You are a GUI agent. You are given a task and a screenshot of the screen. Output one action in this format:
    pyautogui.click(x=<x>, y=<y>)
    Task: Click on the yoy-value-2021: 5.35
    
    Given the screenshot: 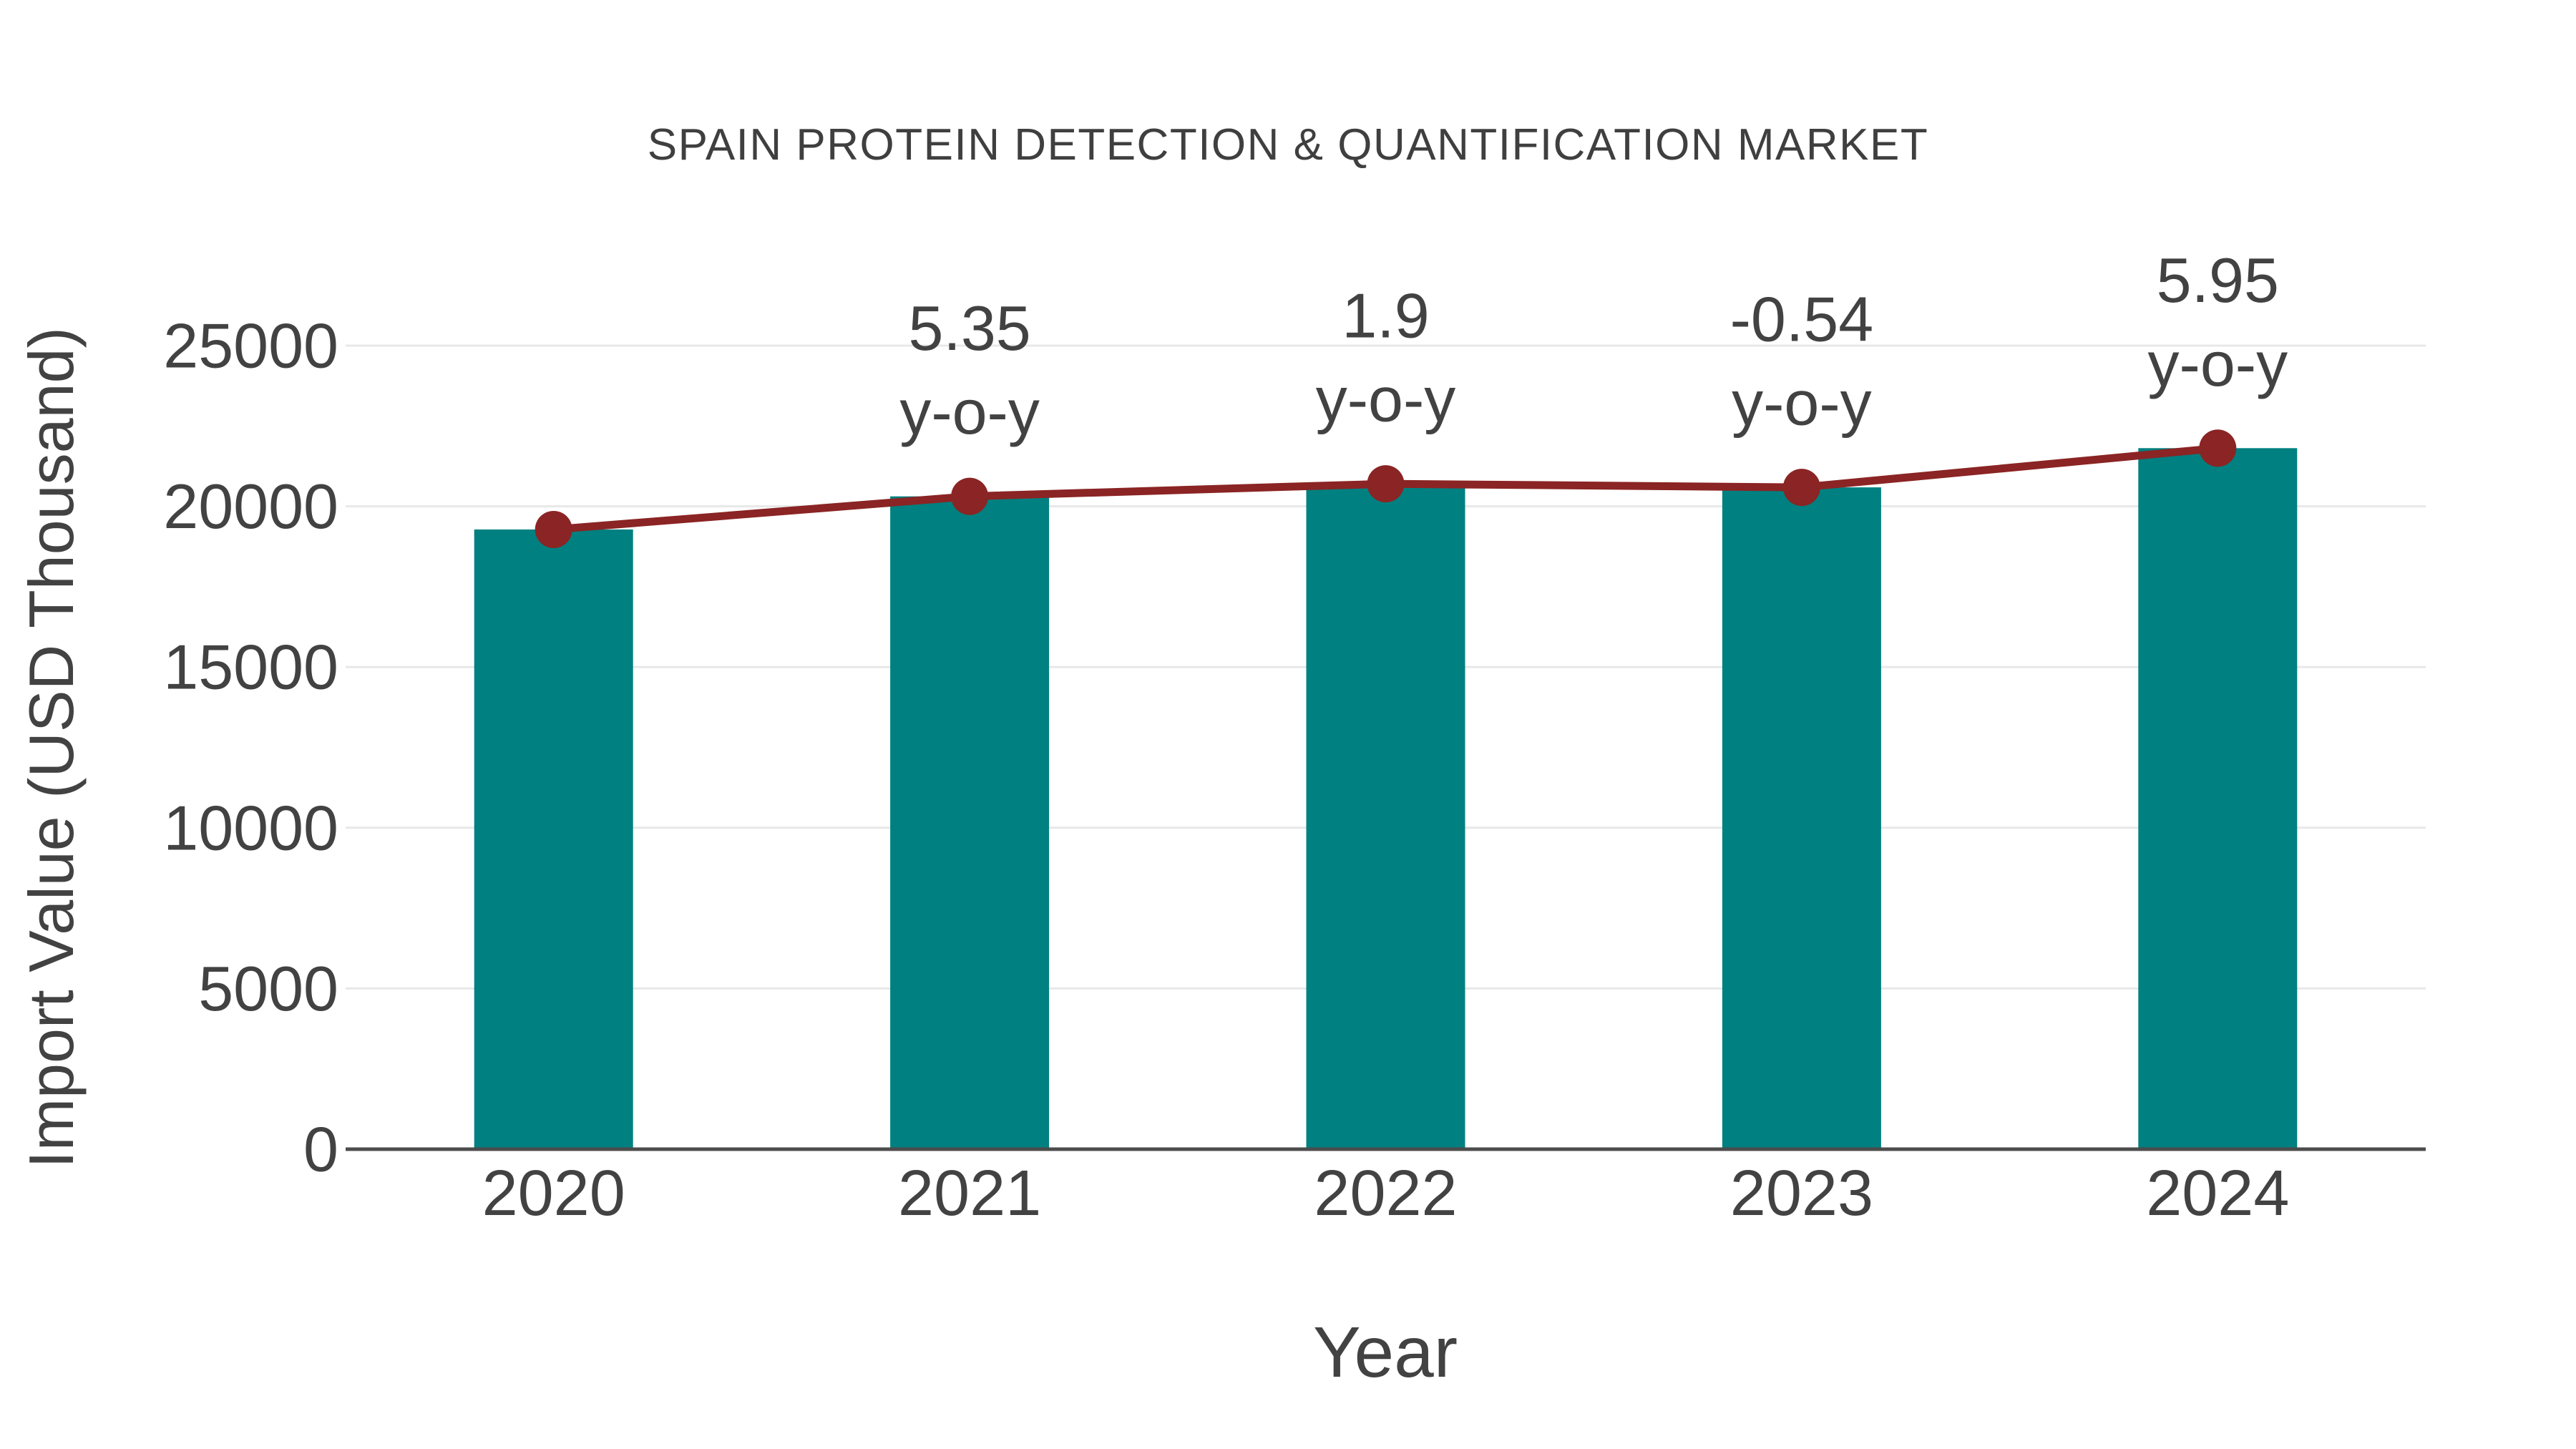 What is the action you would take?
    pyautogui.click(x=969, y=328)
    